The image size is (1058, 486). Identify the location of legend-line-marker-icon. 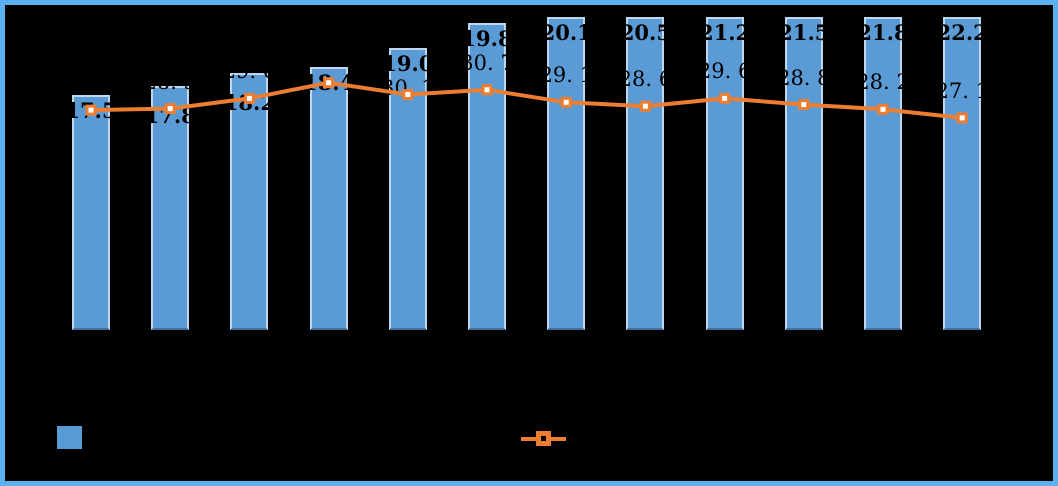
(543, 438).